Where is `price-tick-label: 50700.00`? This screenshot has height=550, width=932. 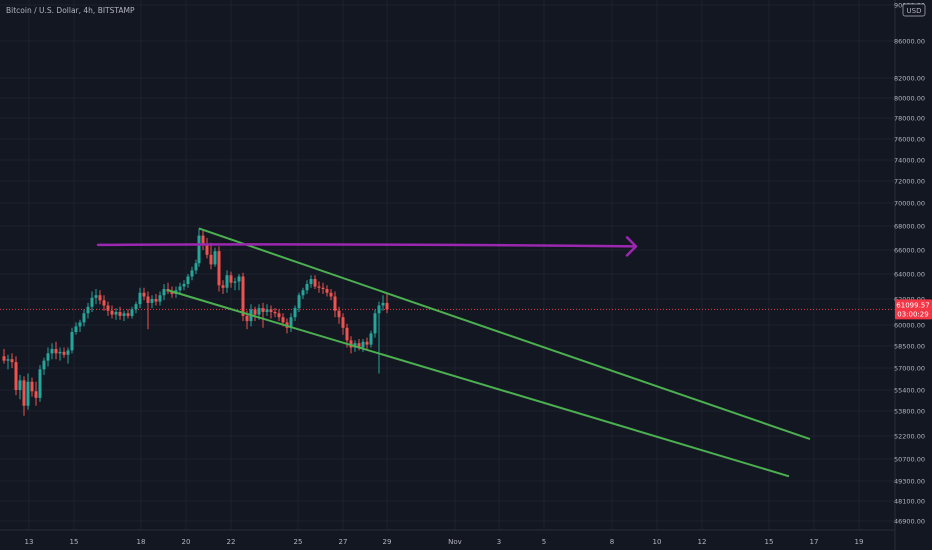
price-tick-label: 50700.00 is located at coordinates (909, 460).